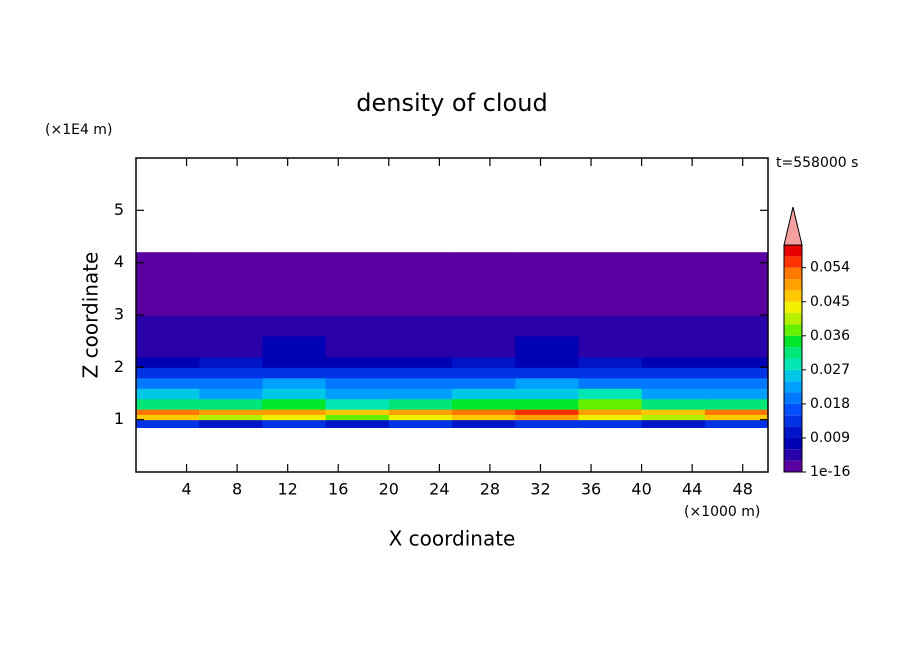 This screenshot has width=904, height=658. Describe the element at coordinates (338, 489) in the screenshot. I see `x-tick-label: 16` at that location.